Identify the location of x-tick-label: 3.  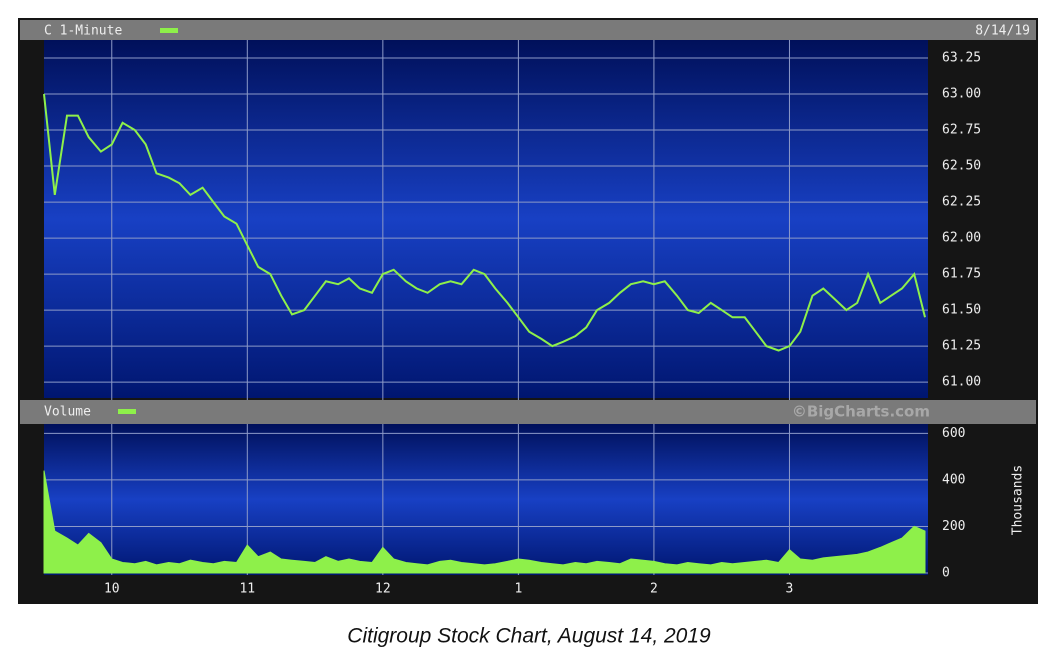
(790, 589).